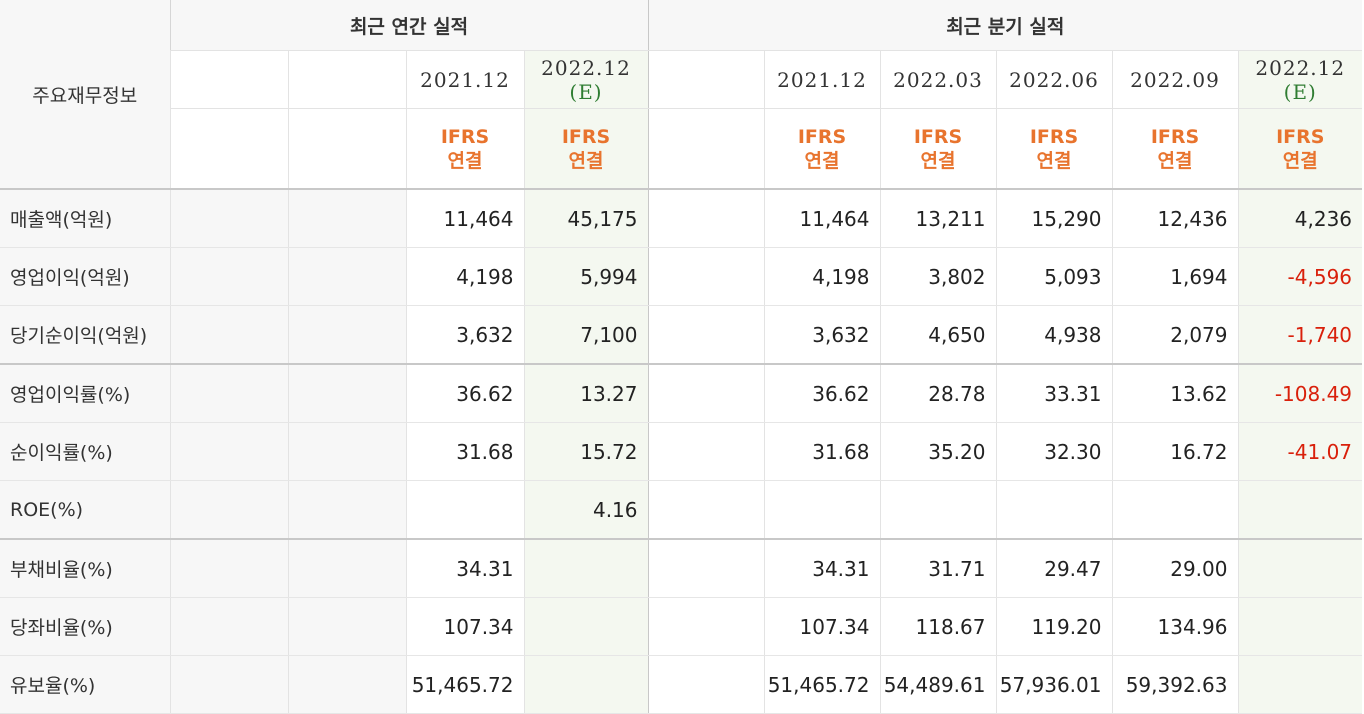 Image resolution: width=1364 pixels, height=714 pixels. I want to click on quarter-value-cell: 59,392.63, so click(1174, 684).